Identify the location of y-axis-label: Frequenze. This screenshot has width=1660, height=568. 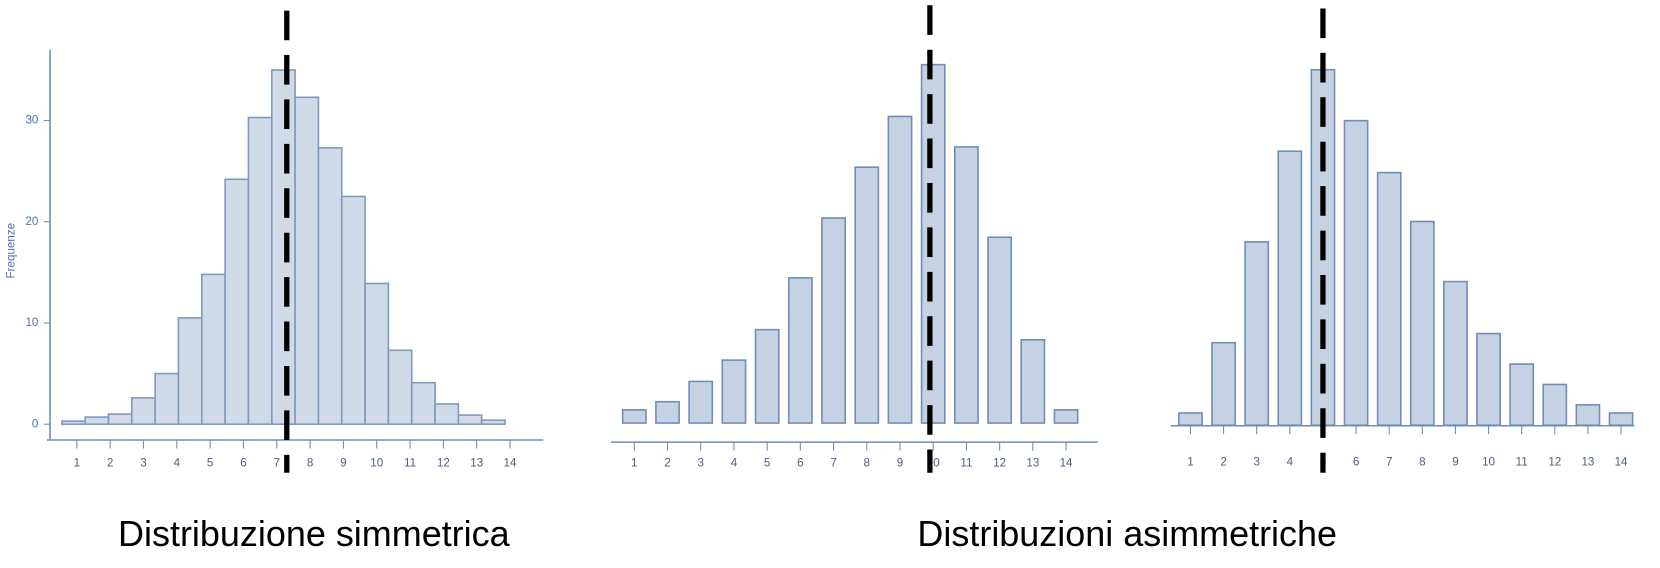
(10, 251).